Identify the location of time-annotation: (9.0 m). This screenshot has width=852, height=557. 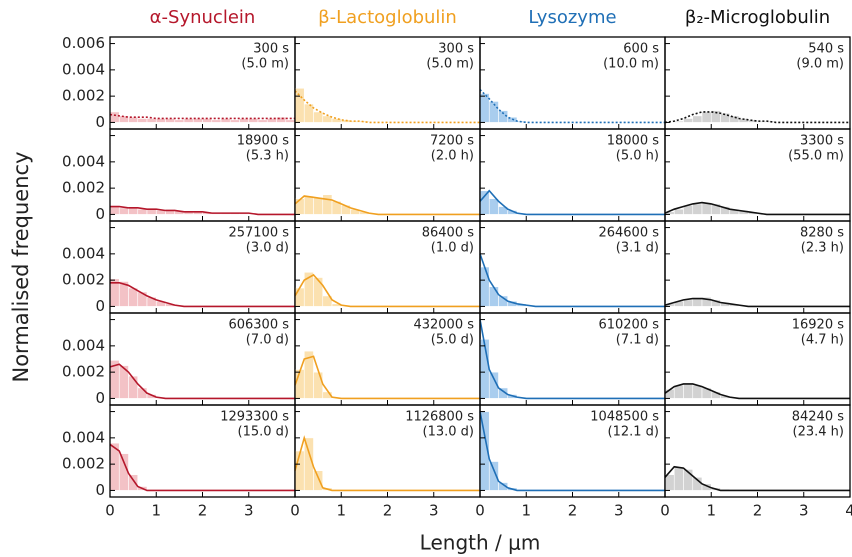
(820, 64).